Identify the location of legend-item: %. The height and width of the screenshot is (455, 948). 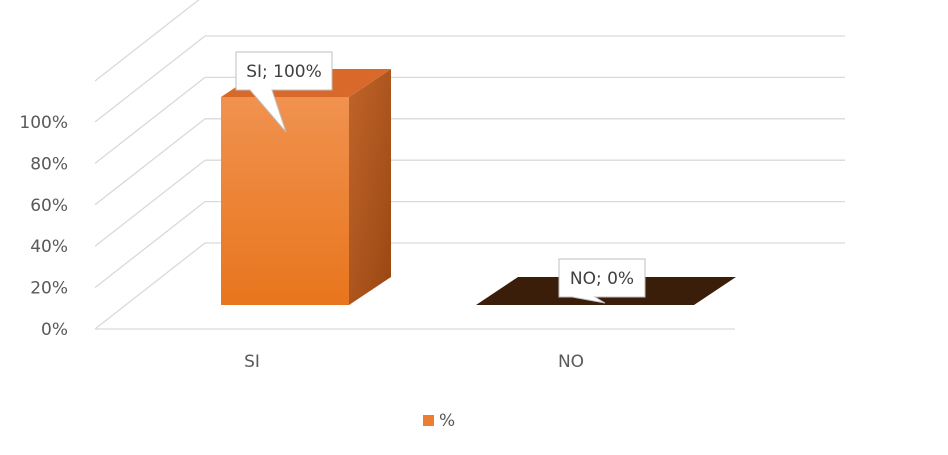
(439, 421).